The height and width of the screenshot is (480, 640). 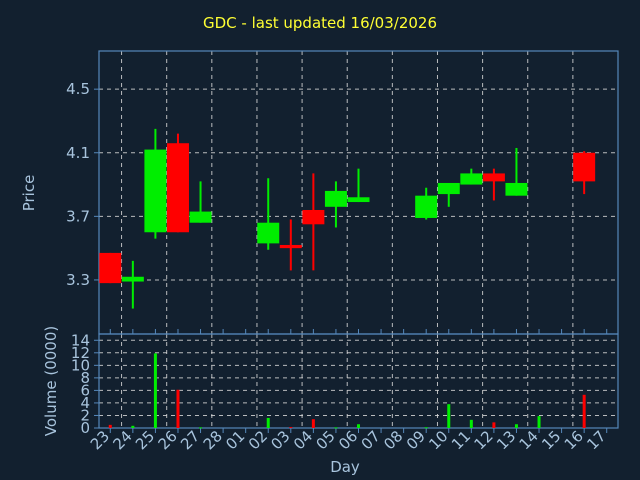 What do you see at coordinates (51, 381) in the screenshot?
I see `volume-axis-label: Volume (0000)` at bounding box center [51, 381].